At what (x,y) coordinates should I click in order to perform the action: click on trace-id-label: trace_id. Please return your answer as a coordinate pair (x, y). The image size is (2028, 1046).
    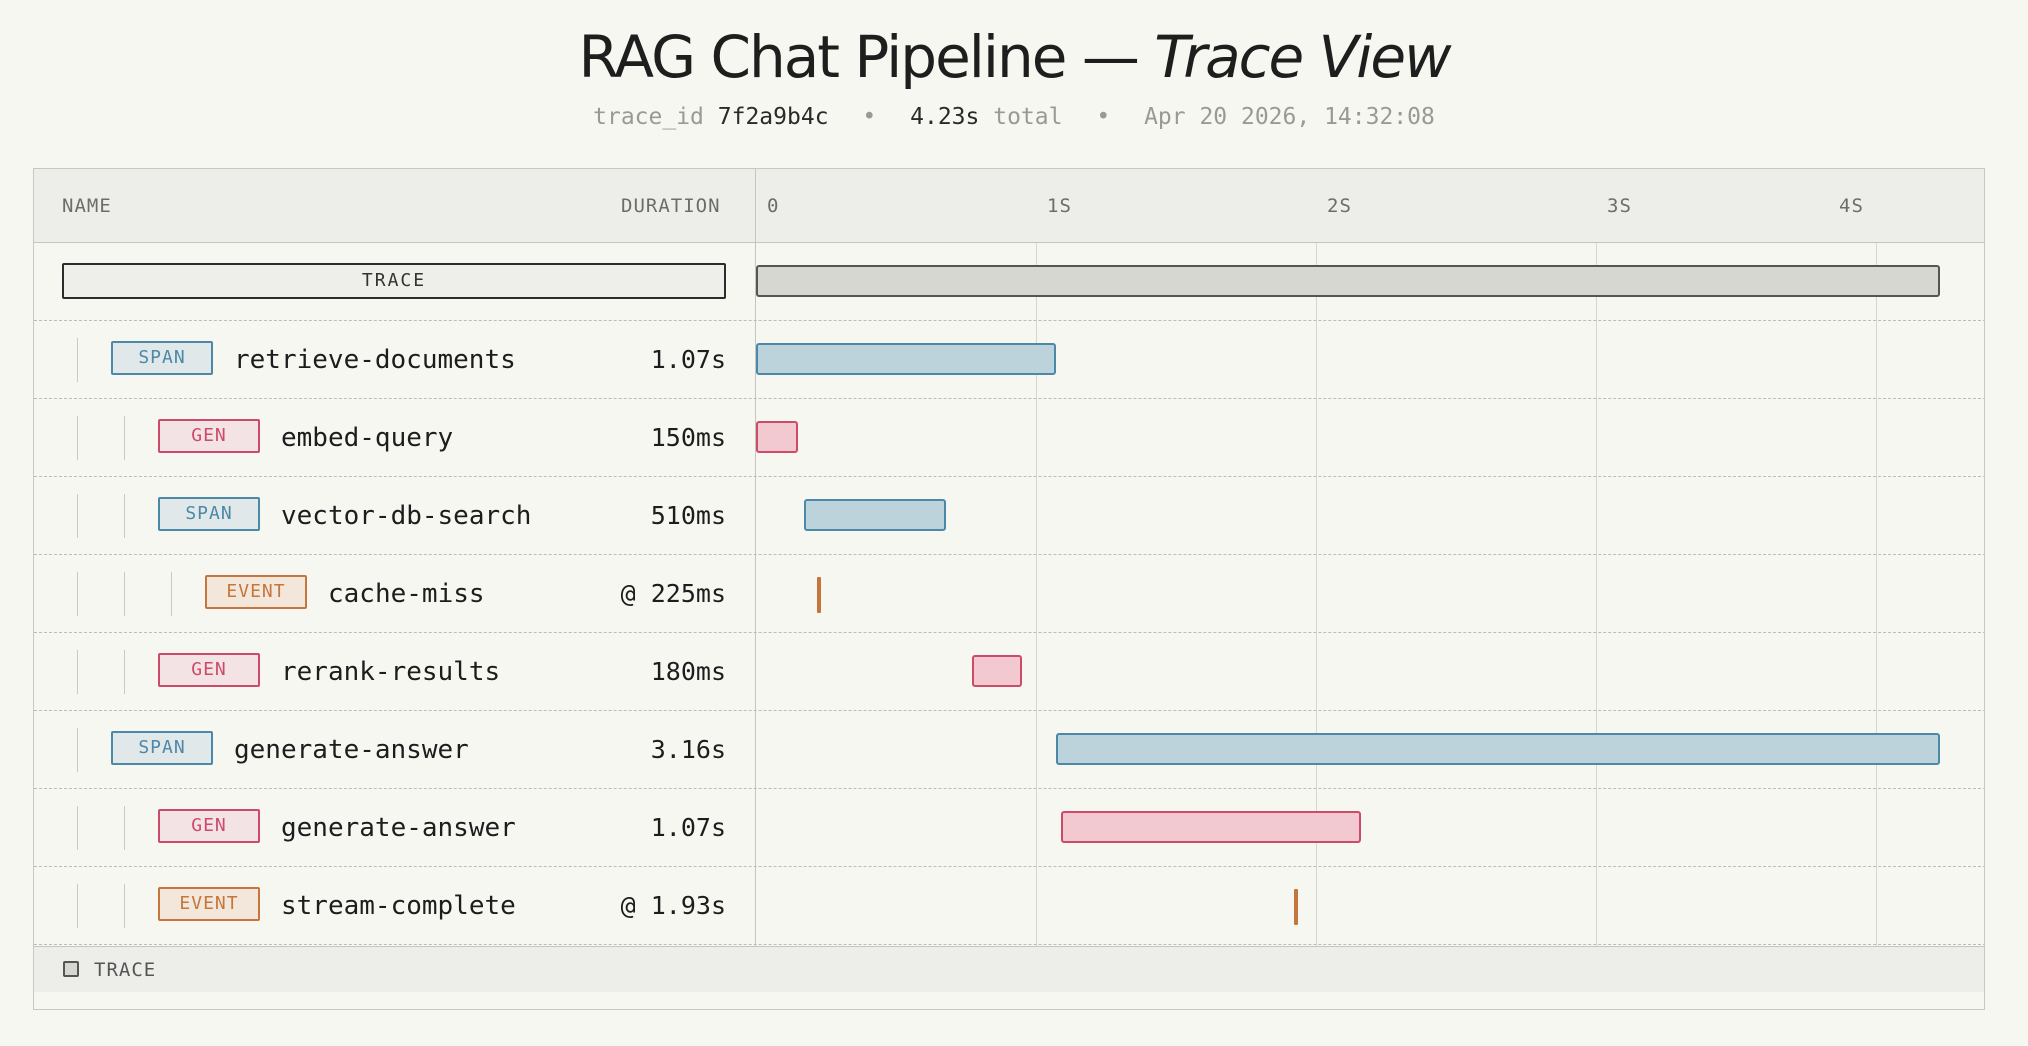
    Looking at the image, I should click on (648, 117).